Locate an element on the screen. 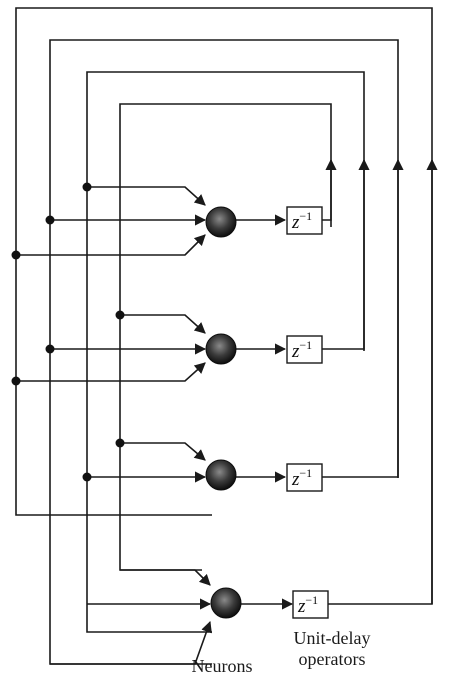 Image resolution: width=450 pixels, height=684 pixels. n4-input-c is located at coordinates (131, 642).